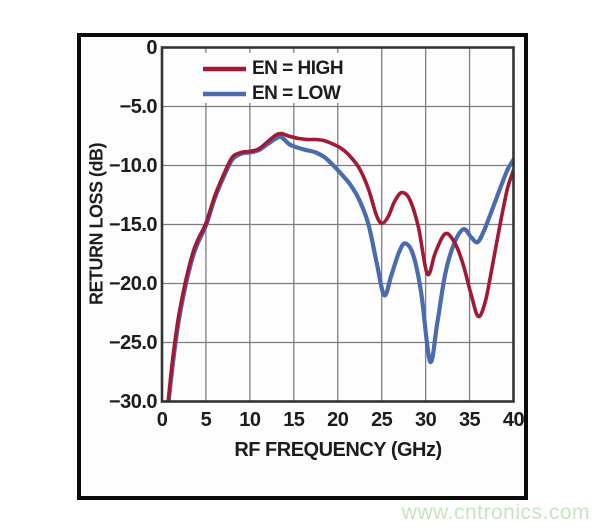 The width and height of the screenshot is (600, 530). What do you see at coordinates (151, 47) in the screenshot?
I see `y-tick-label: 0` at bounding box center [151, 47].